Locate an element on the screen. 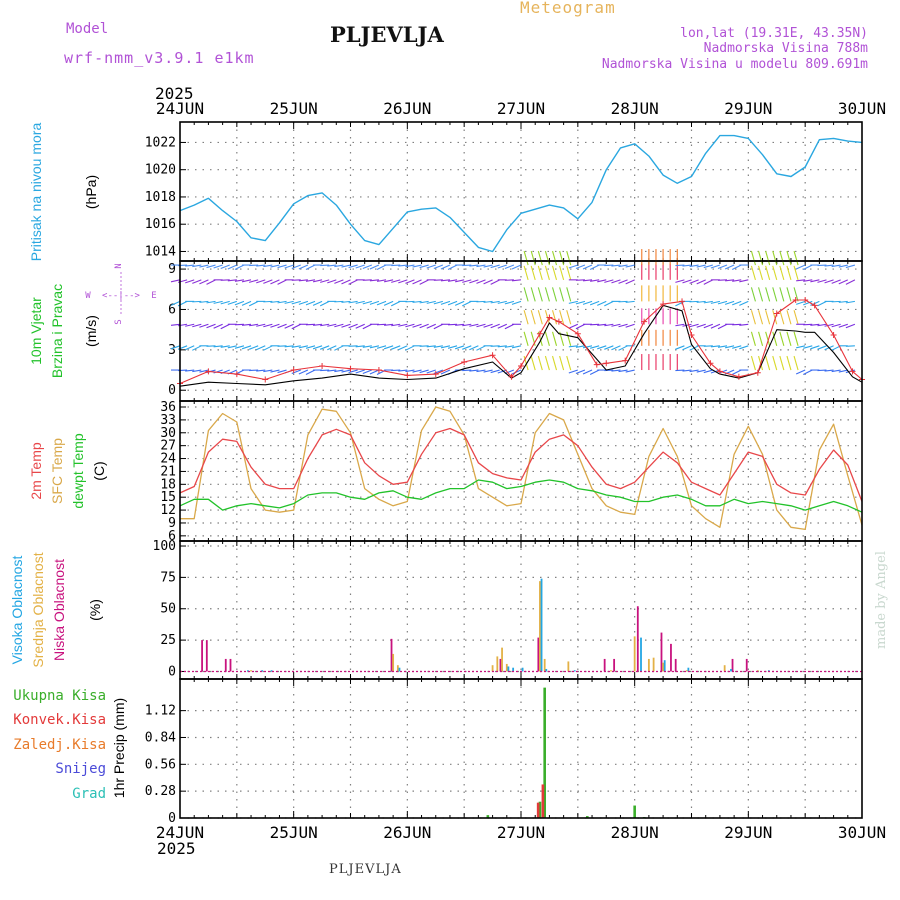 This screenshot has width=900, height=900. precip-legend-item: Konvek.Kisa is located at coordinates (59, 720).